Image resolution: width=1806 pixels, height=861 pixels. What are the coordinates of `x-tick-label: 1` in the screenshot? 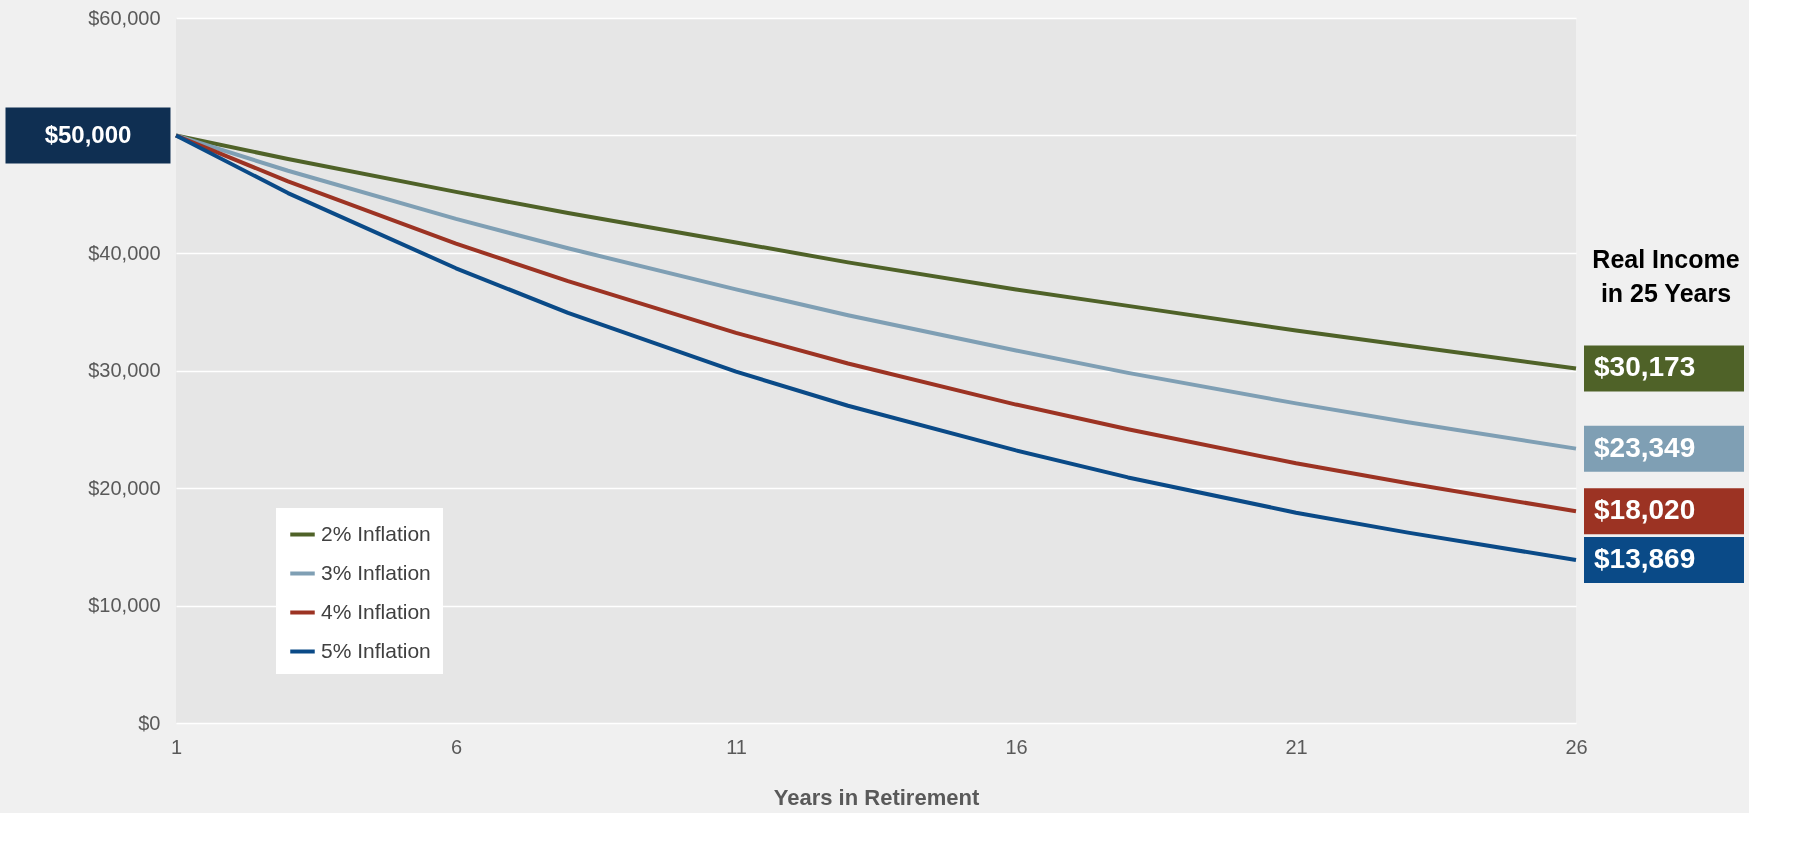 It's located at (176, 746).